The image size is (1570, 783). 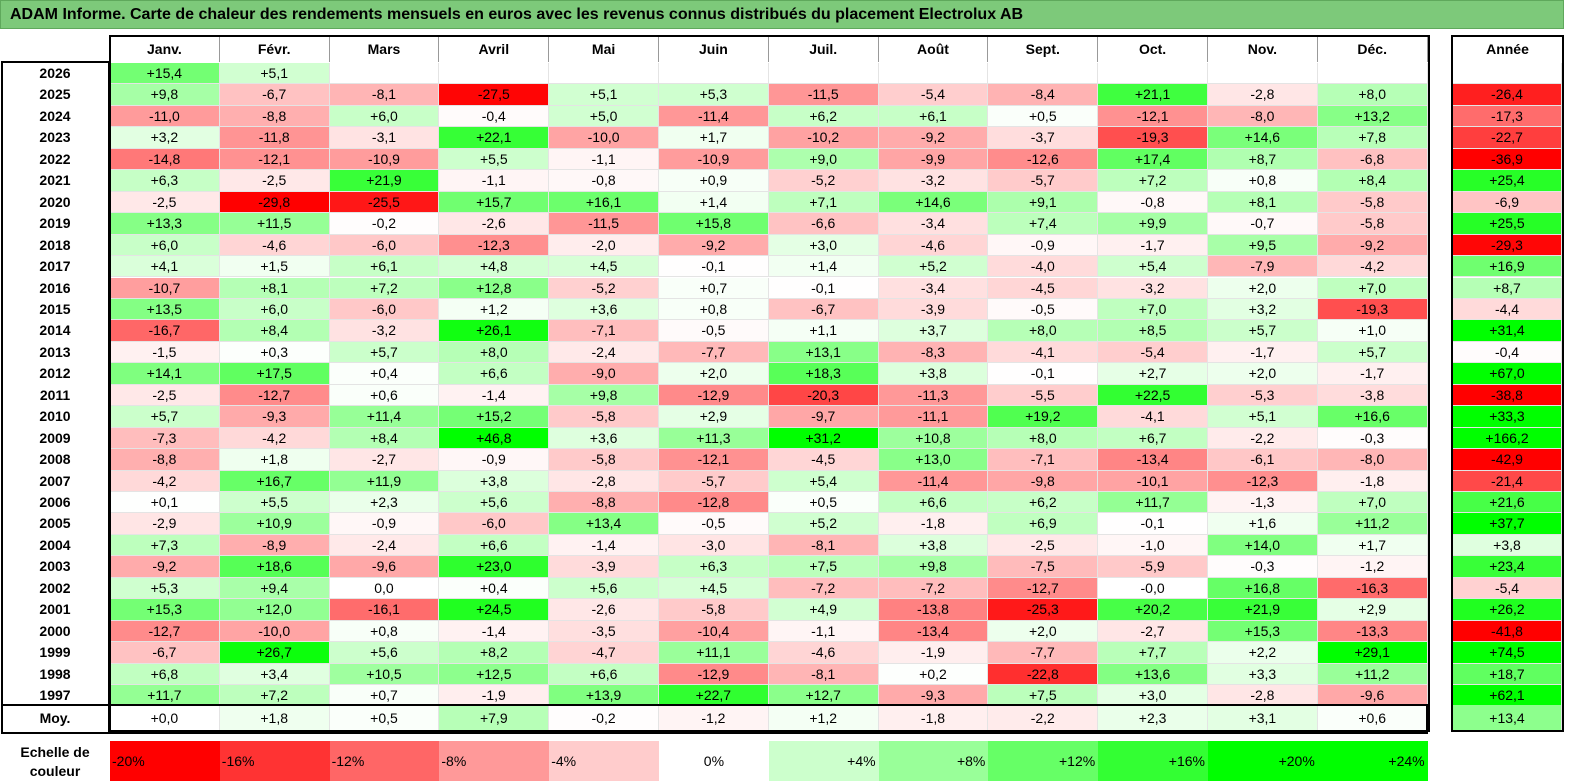 I want to click on heatmap-cell: -10,1, so click(x=1153, y=481).